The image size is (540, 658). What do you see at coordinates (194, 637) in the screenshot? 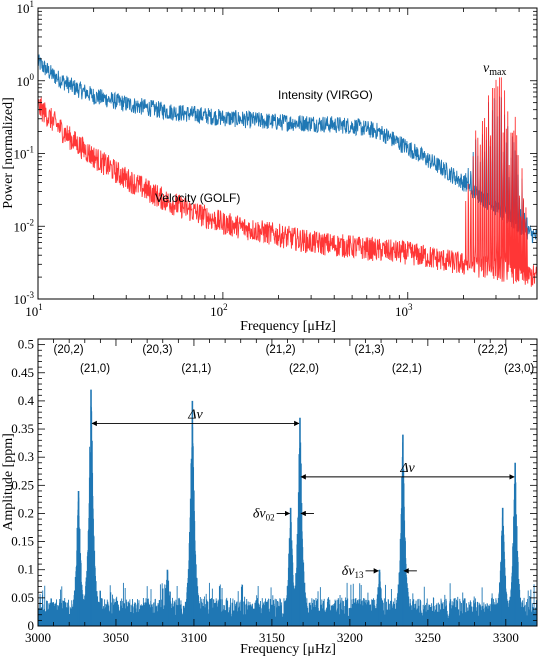
I see `bottom-x-tick-label: 3100` at bounding box center [194, 637].